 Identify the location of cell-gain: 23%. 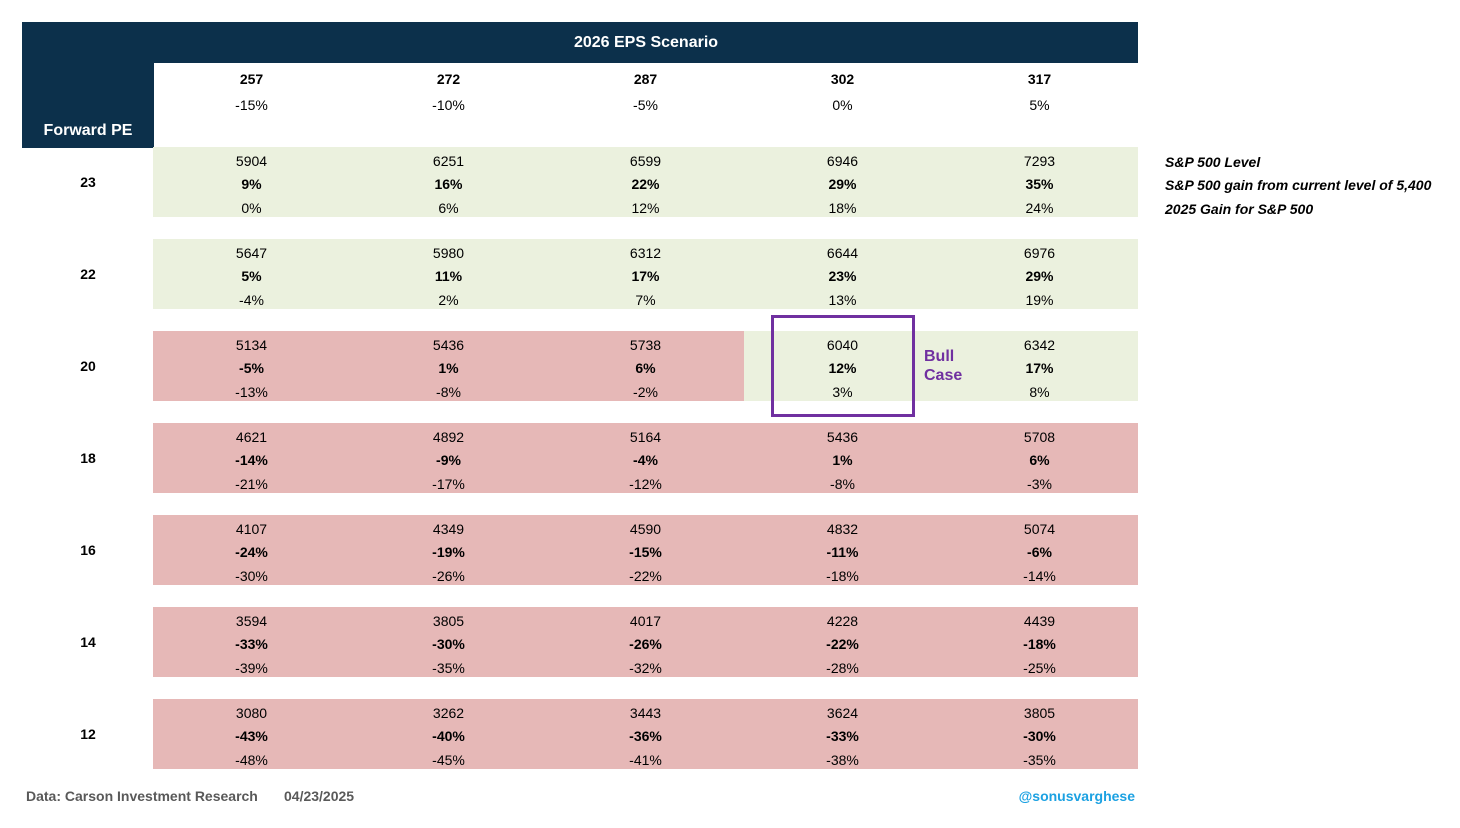
(842, 276).